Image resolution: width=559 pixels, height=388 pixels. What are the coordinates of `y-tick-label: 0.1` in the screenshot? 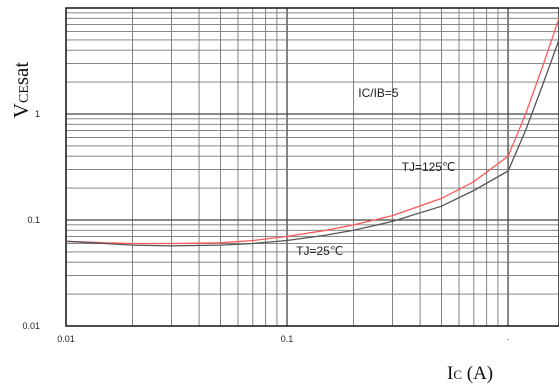 It's located at (33, 220).